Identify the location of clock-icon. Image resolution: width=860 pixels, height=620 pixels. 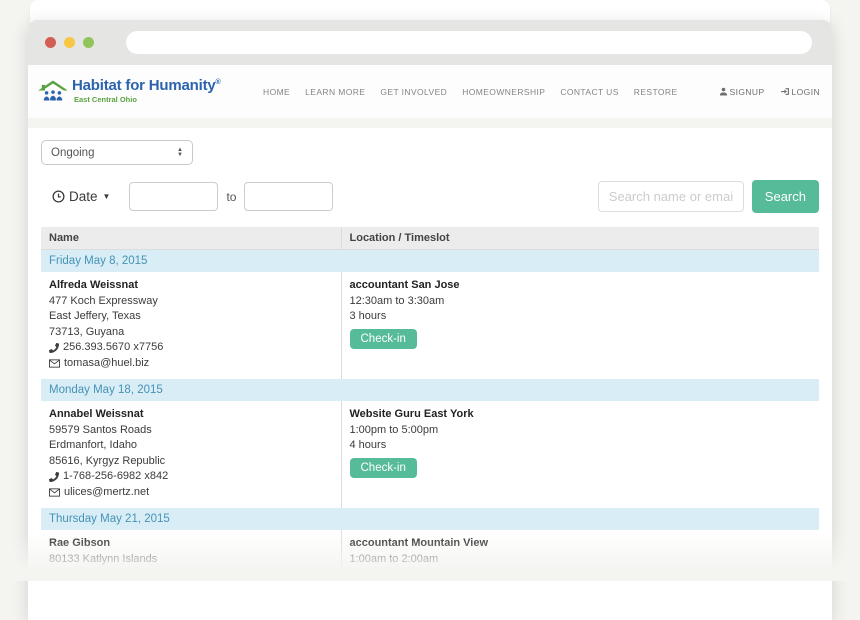
(58, 196).